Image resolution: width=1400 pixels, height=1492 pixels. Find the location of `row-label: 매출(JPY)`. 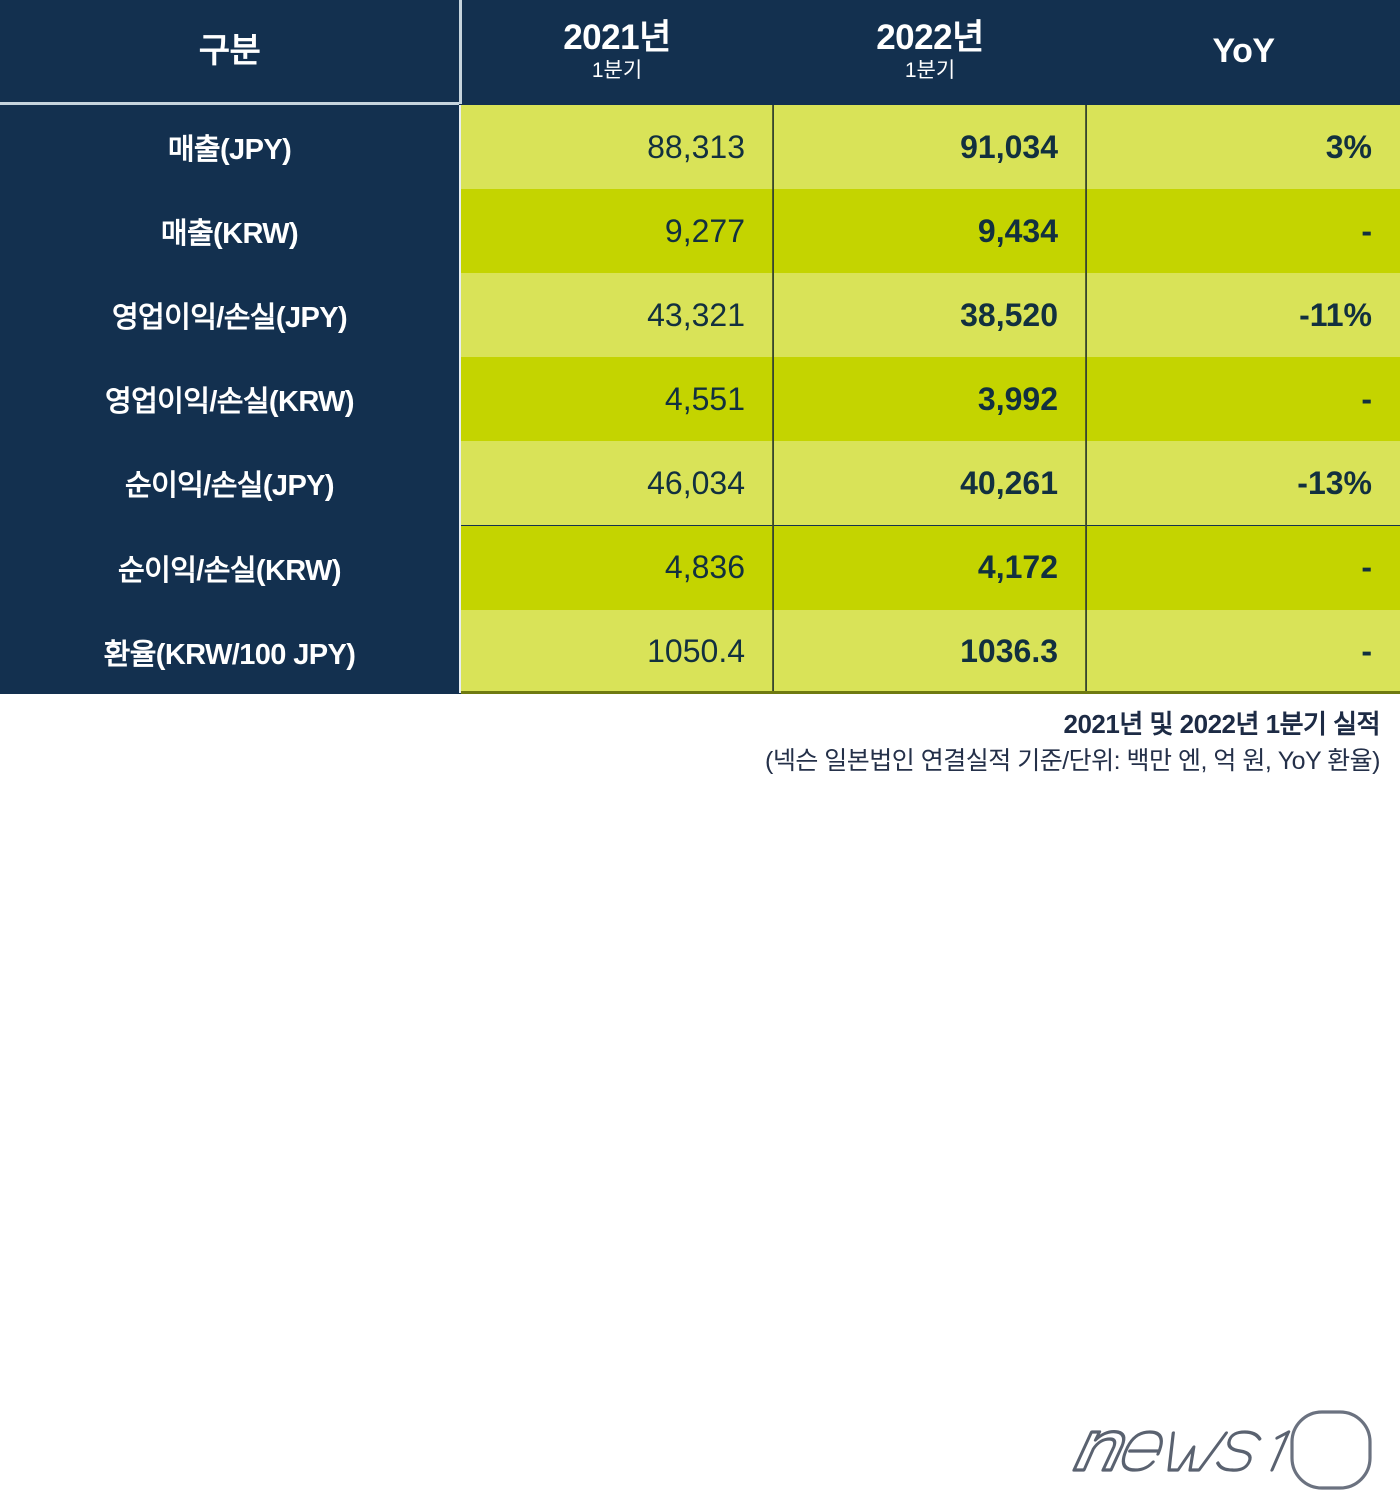

row-label: 매출(JPY) is located at coordinates (229, 147).